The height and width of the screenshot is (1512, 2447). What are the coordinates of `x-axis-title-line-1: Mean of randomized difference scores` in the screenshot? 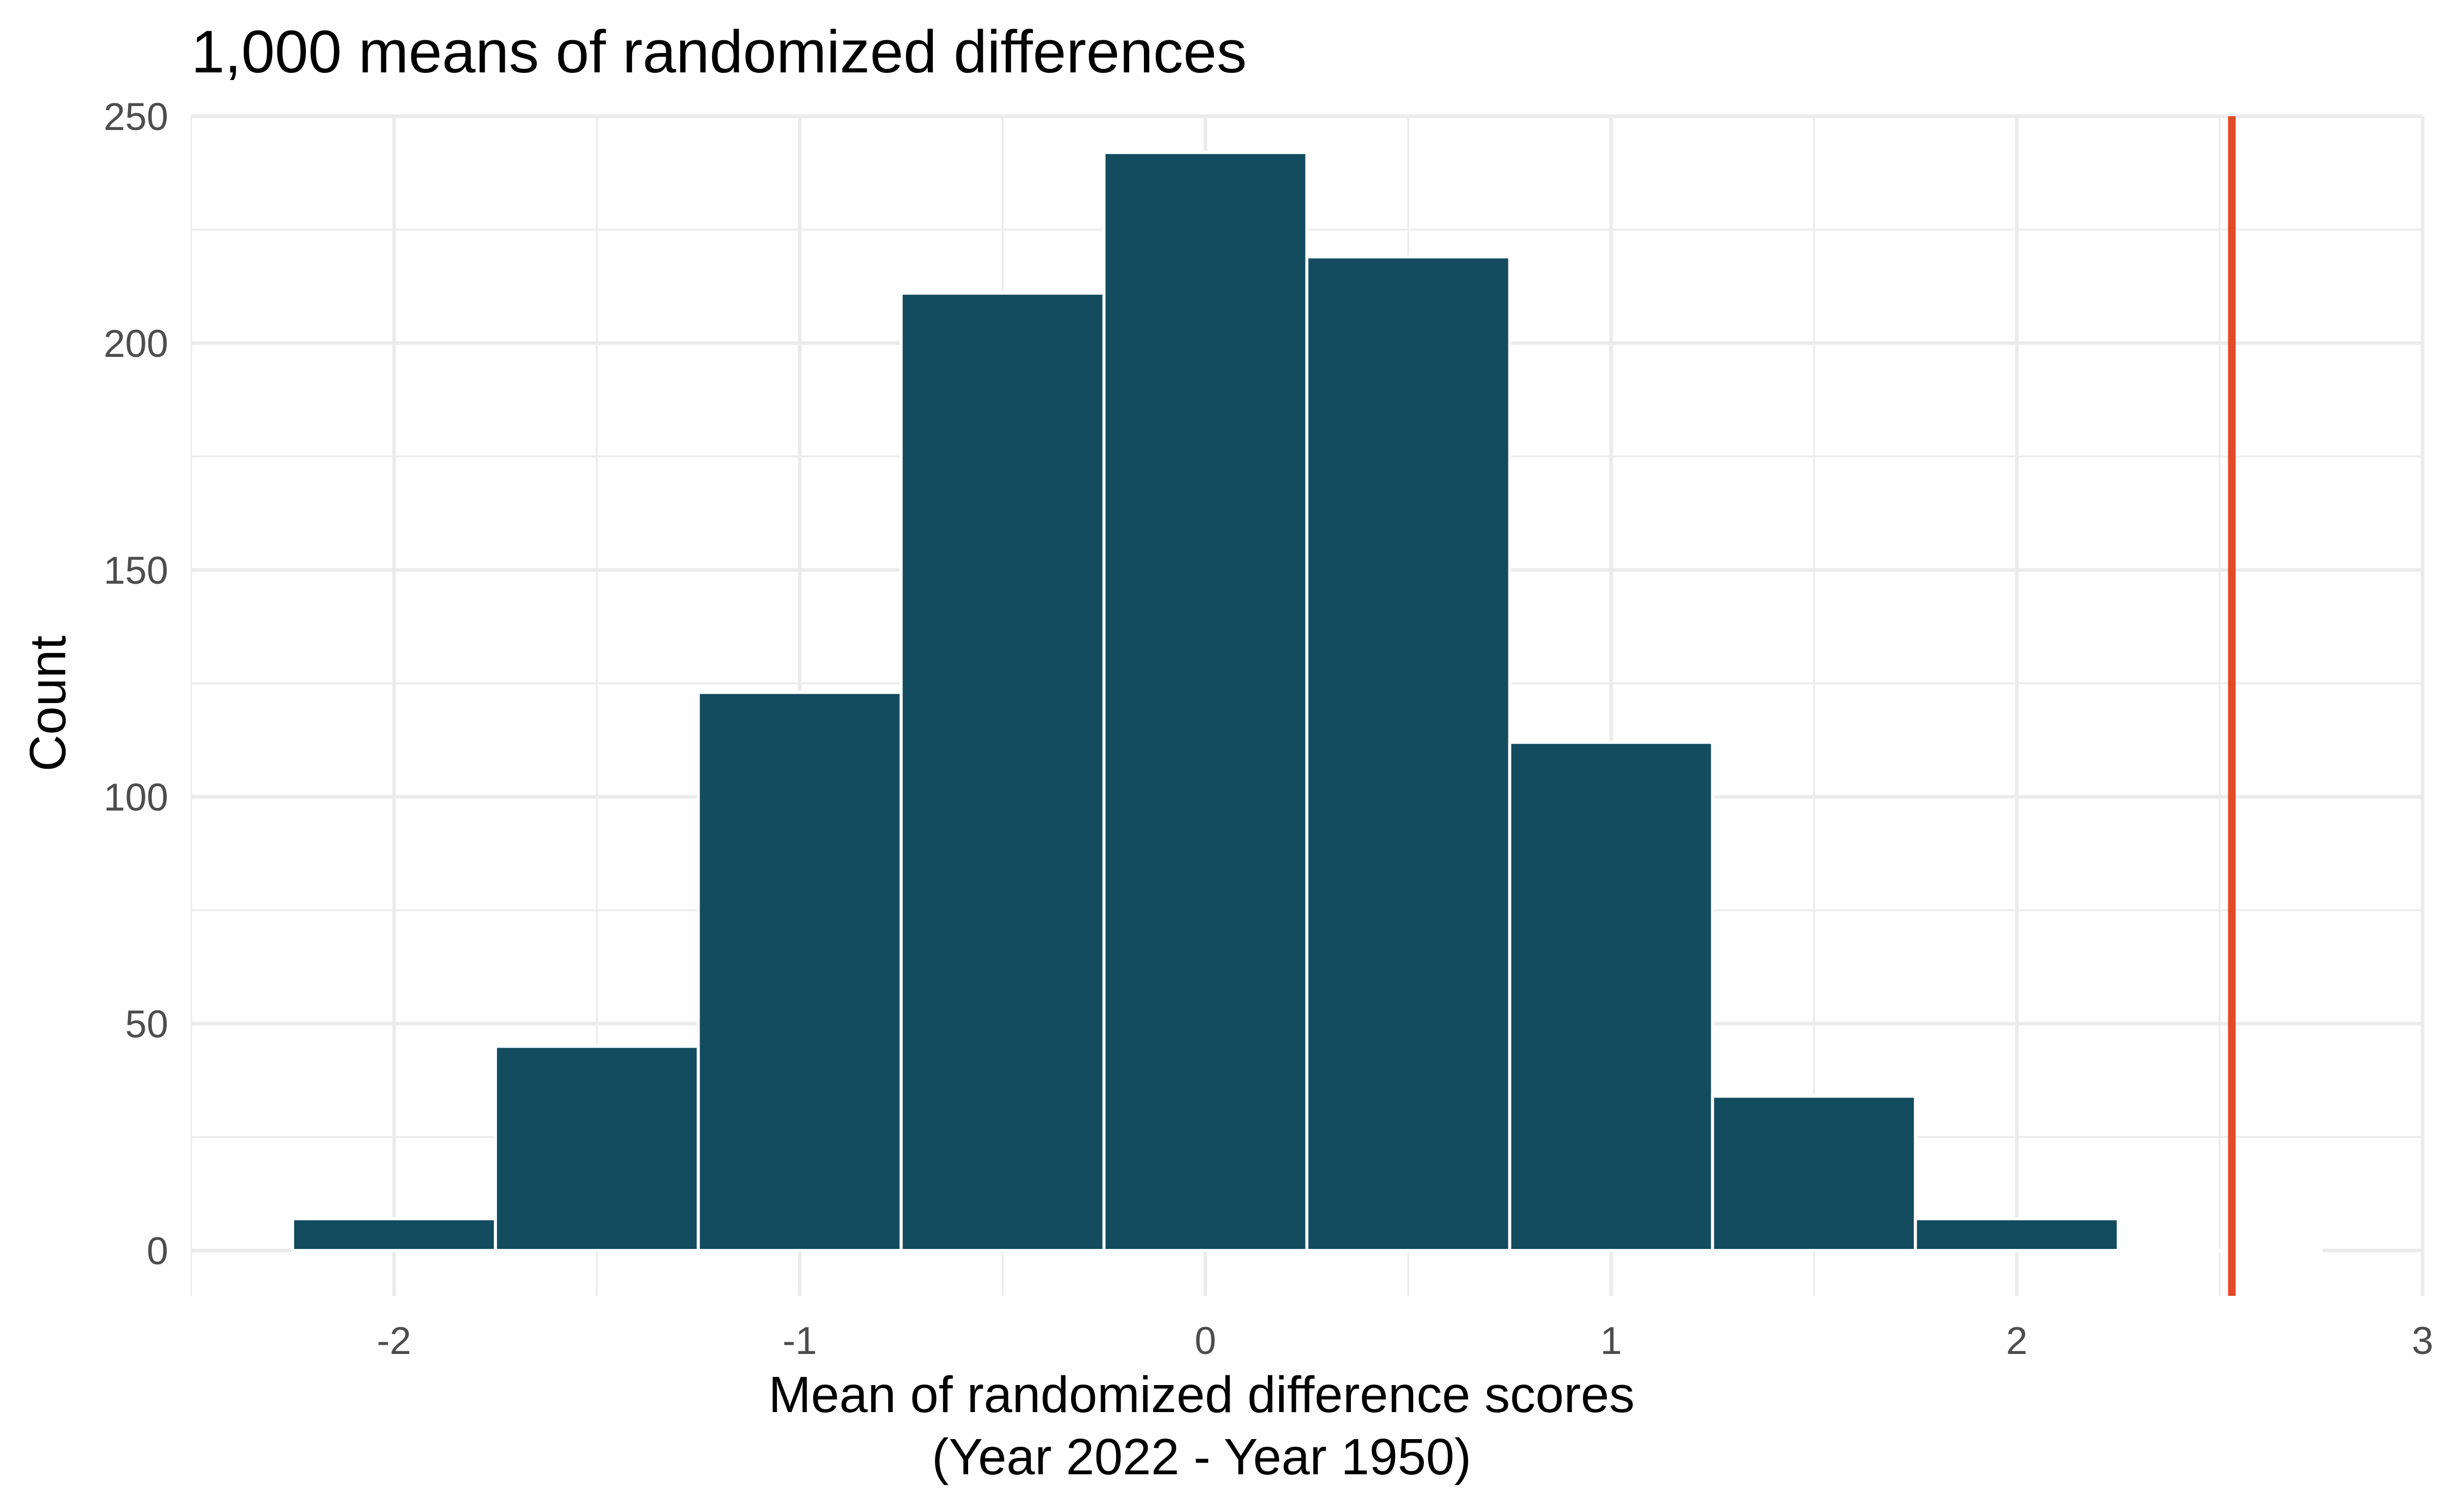 It's located at (1201, 1394).